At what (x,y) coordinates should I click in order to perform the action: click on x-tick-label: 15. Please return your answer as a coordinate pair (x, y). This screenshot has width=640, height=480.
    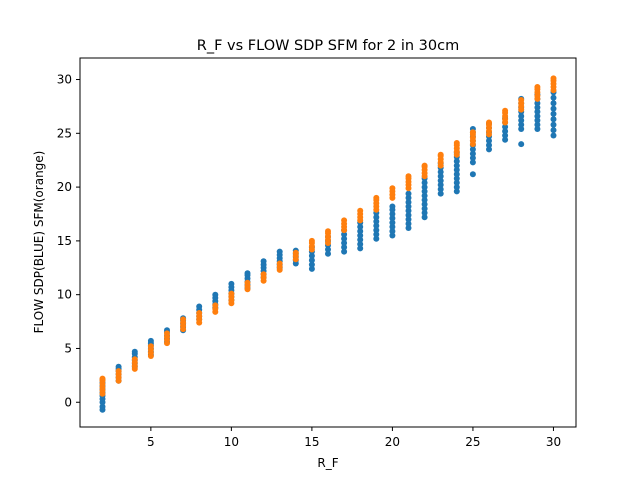
    Looking at the image, I should click on (311, 442).